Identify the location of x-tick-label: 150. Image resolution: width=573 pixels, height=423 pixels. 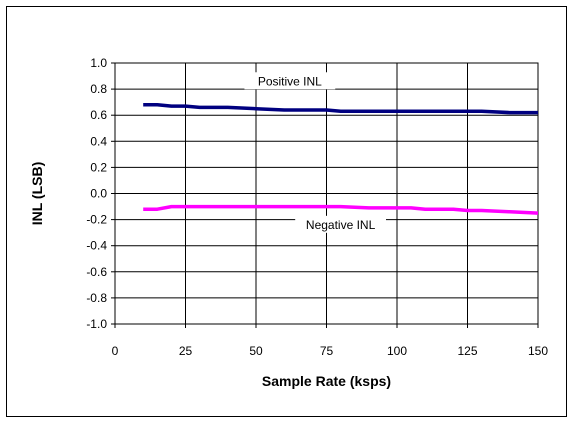
(538, 351).